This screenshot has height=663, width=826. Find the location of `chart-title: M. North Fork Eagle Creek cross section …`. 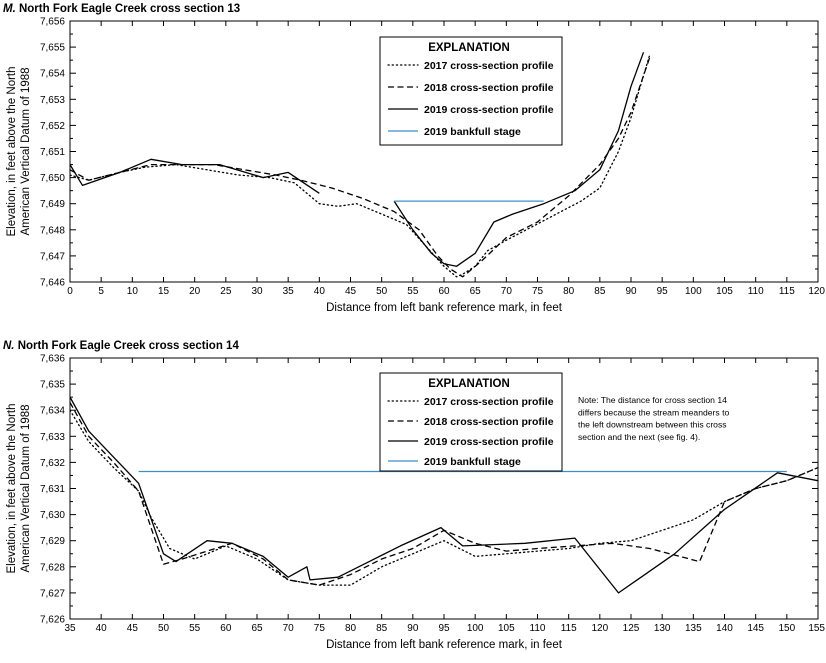

chart-title: M. North Fork Eagle Creek cross section … is located at coordinates (121, 9).